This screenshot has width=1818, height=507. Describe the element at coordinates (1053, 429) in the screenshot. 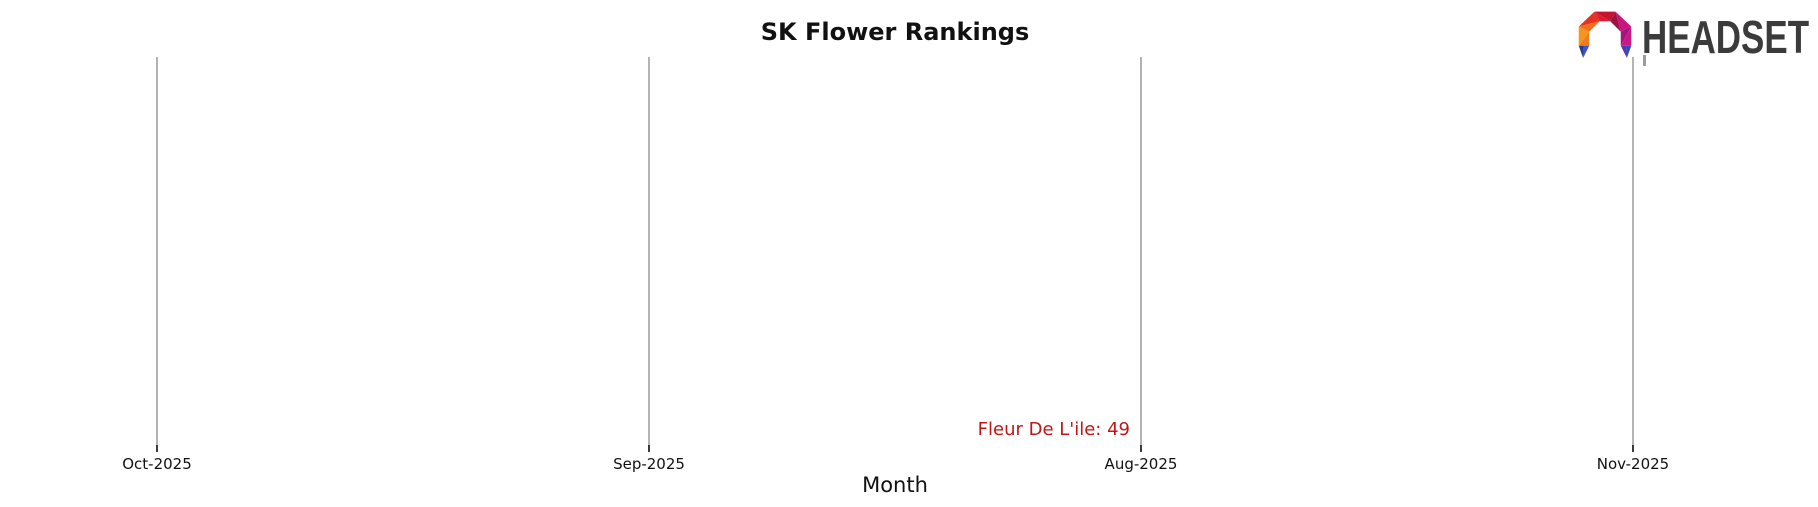

I see `series-annotation: Fleur De L'ile: 49` at that location.